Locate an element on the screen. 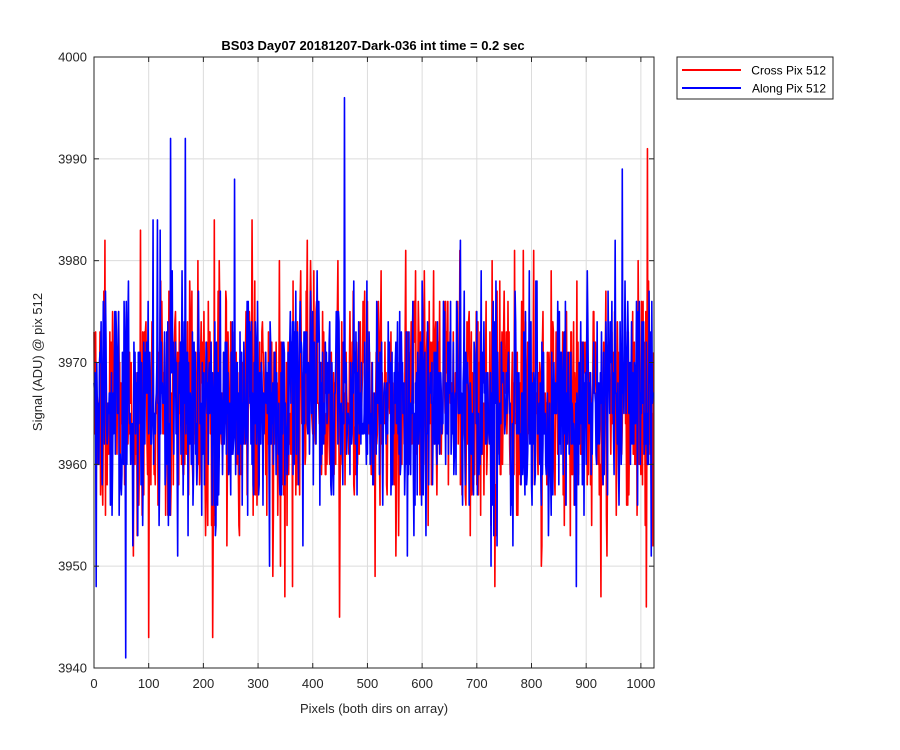 The image size is (900, 750). y-tick-label: 3960 is located at coordinates (72, 464).